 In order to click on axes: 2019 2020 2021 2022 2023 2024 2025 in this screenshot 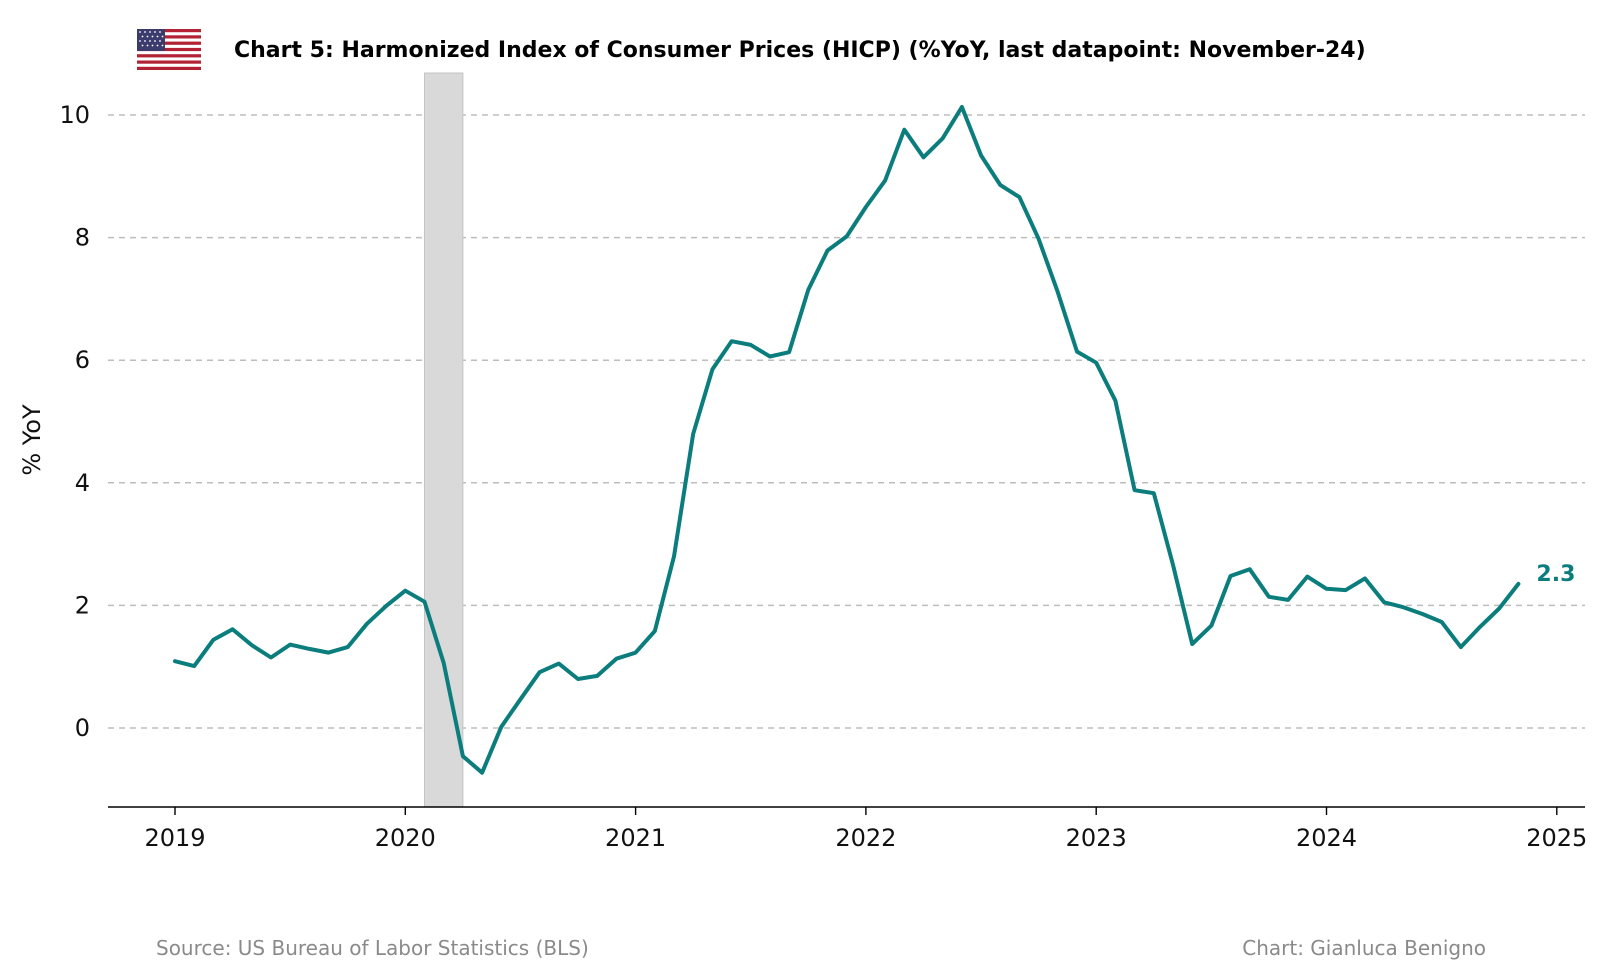, I will do `click(847, 829)`.